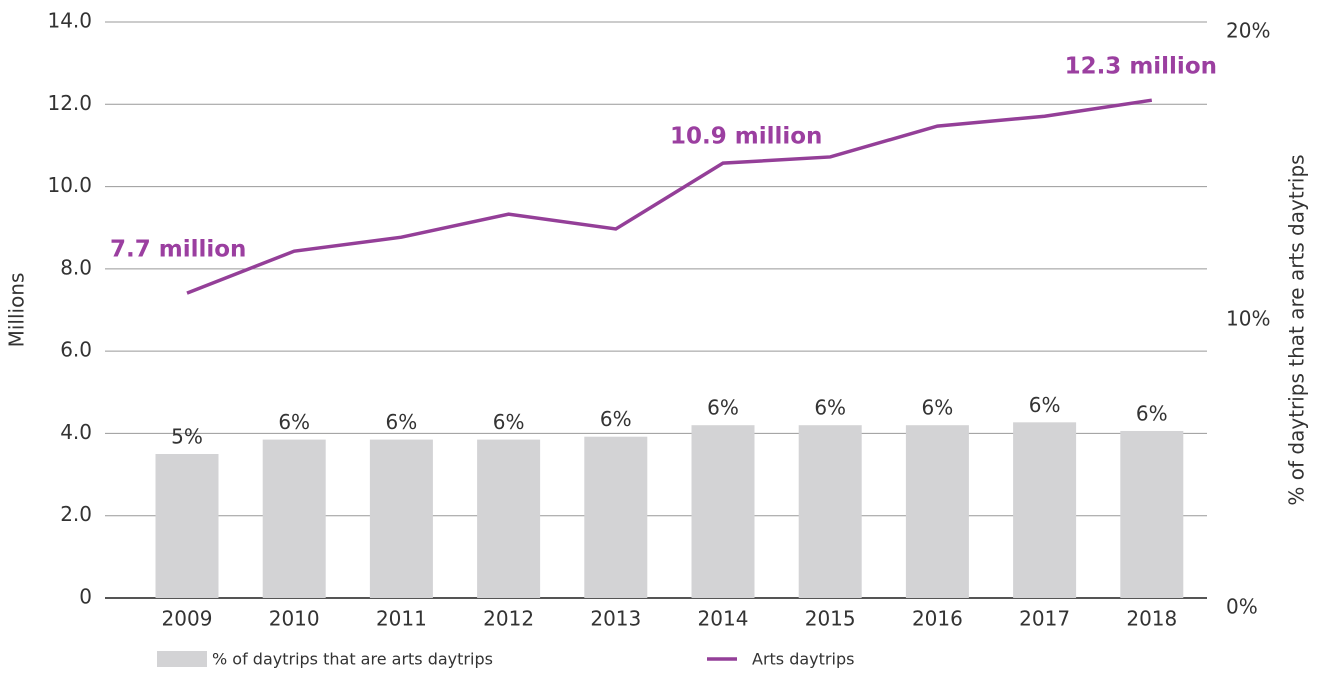  I want to click on x-tick-label: 2013, so click(615, 619).